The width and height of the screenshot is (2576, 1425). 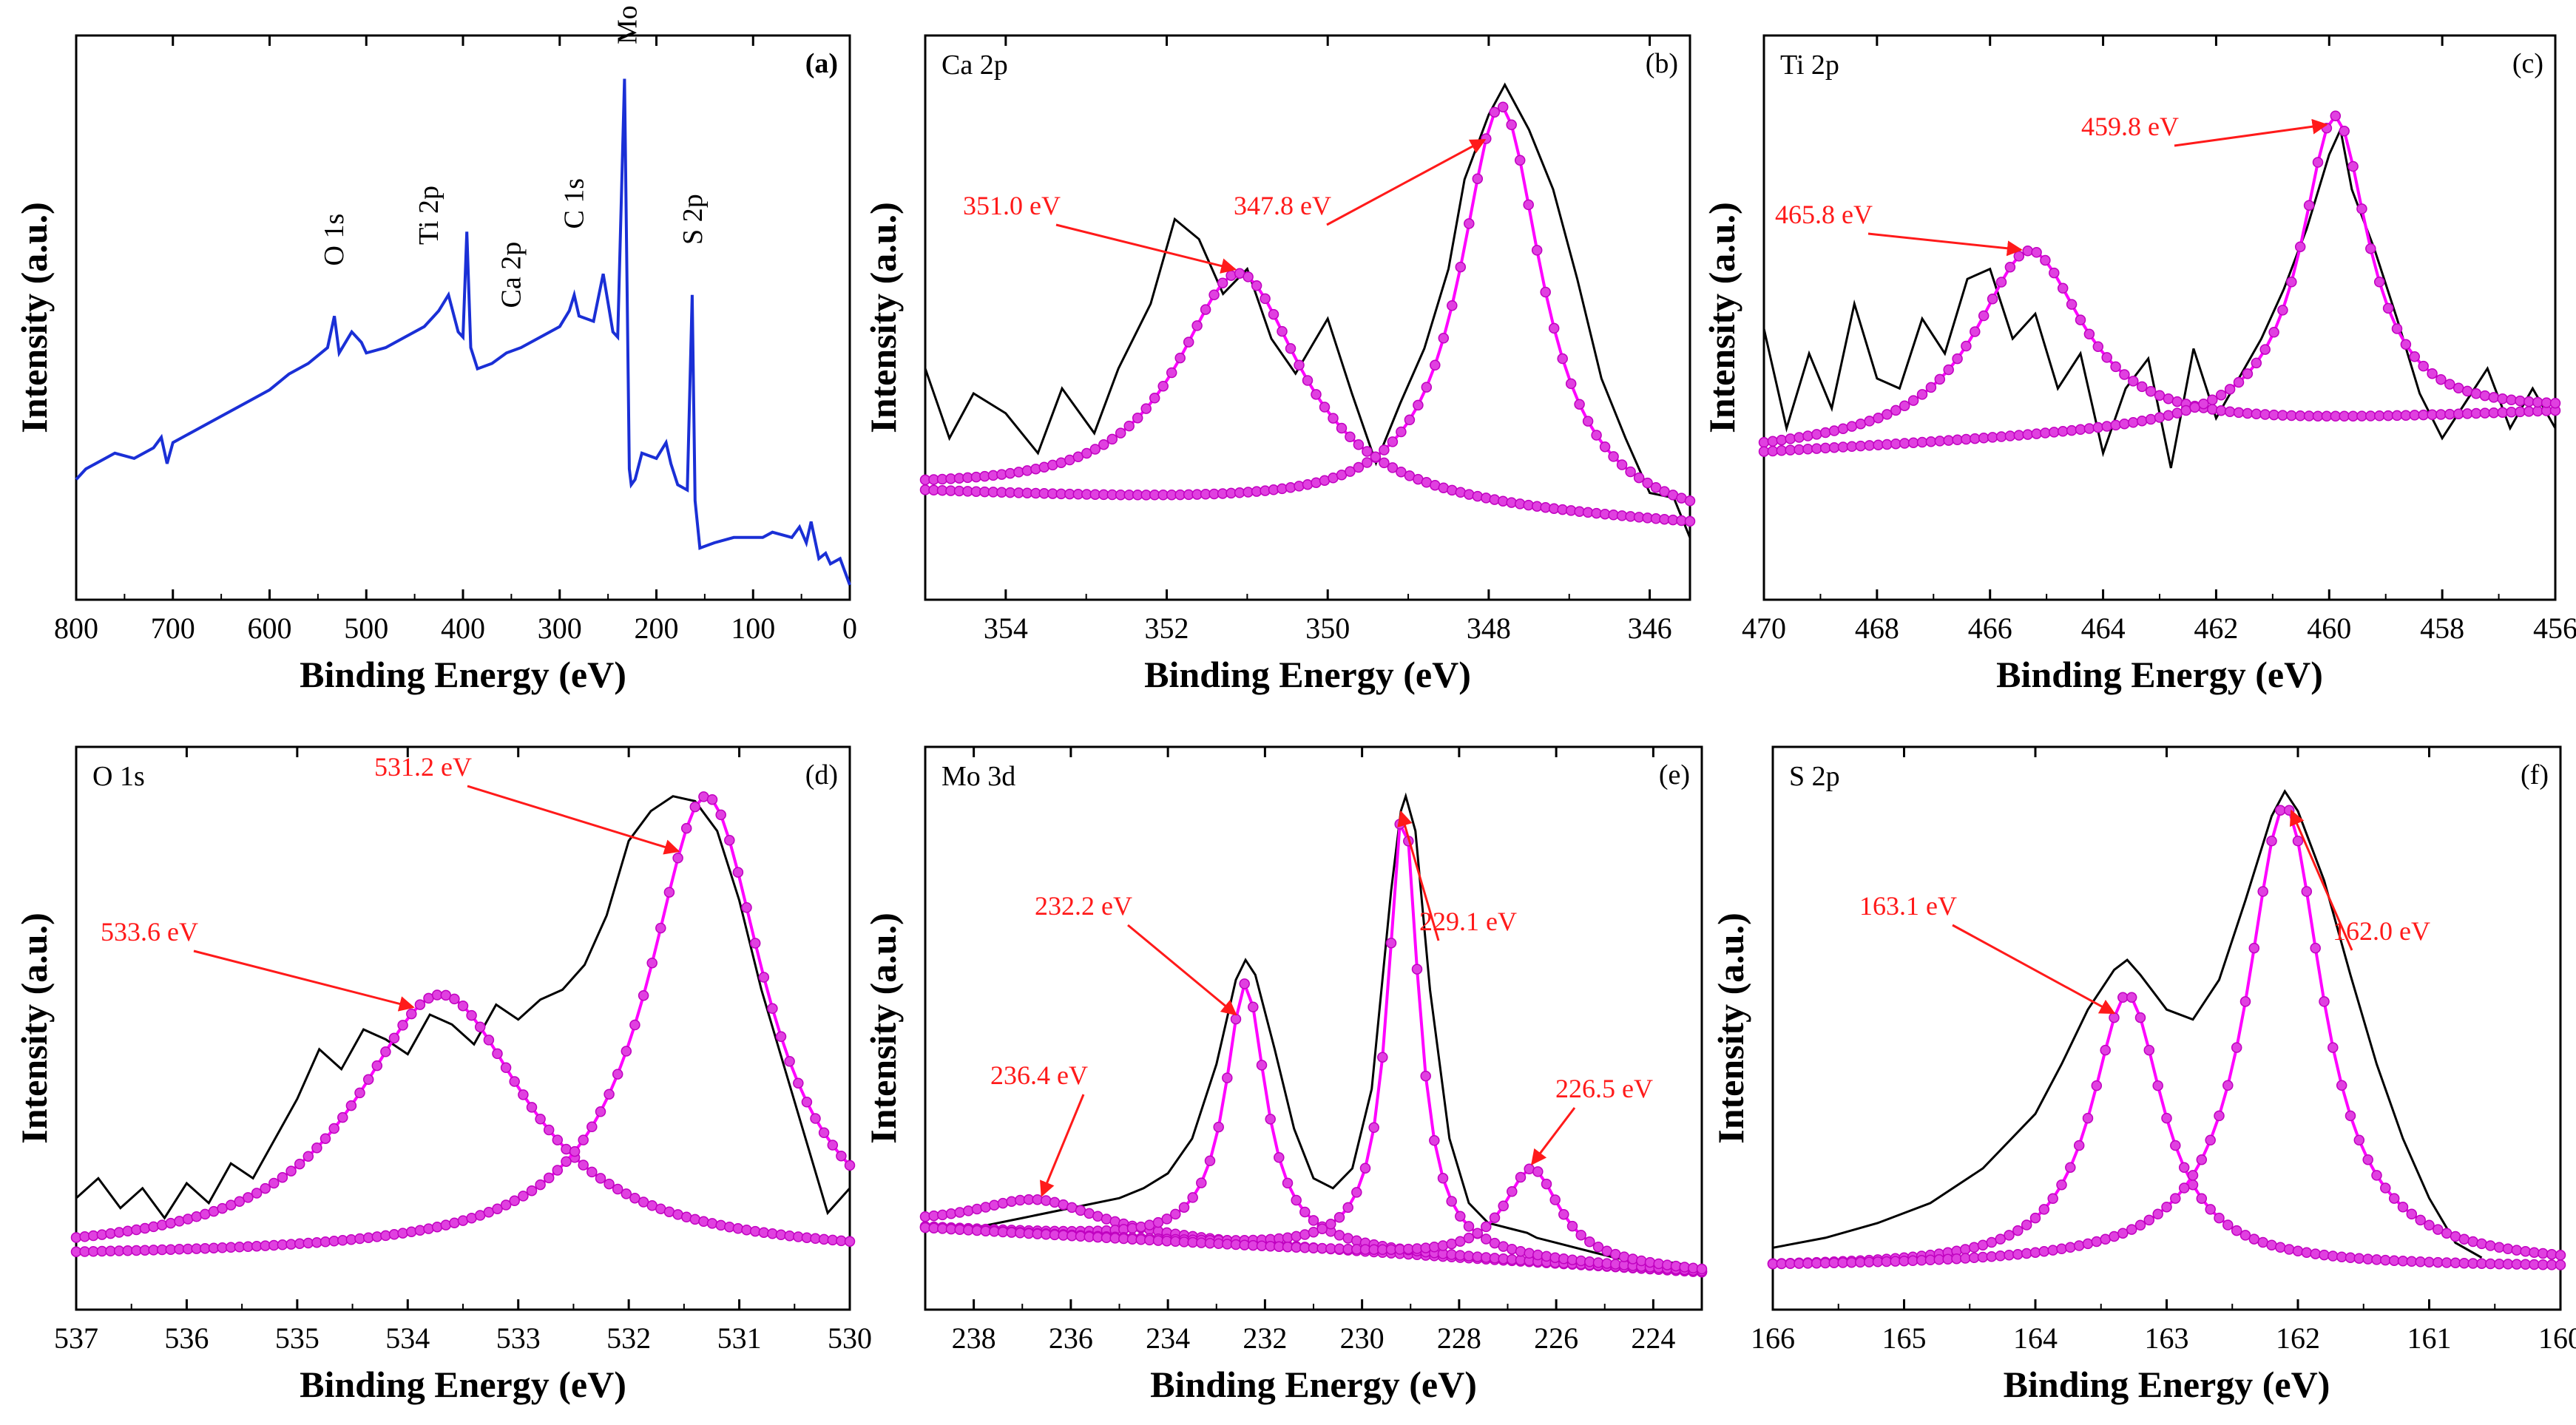 I want to click on survey-peak-label: Ti 2p, so click(x=428, y=215).